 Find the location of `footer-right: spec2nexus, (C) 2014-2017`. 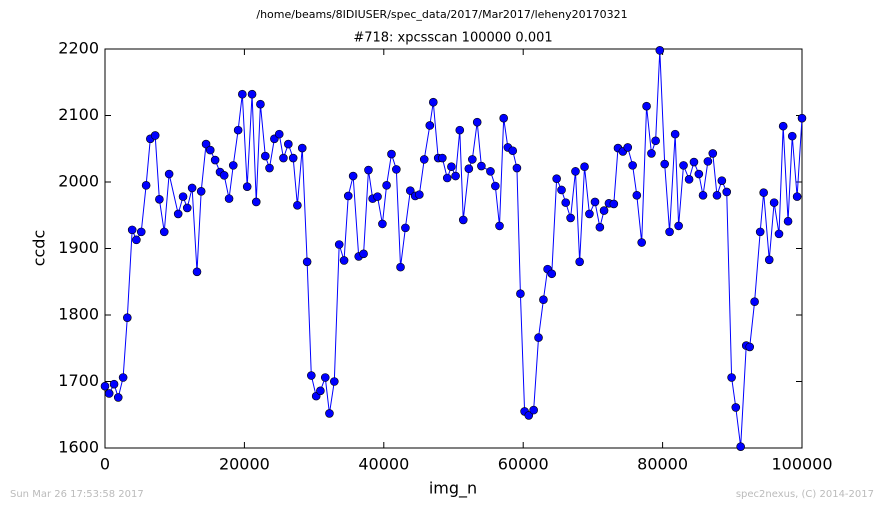

footer-right: spec2nexus, (C) 2014-2017 is located at coordinates (805, 494).